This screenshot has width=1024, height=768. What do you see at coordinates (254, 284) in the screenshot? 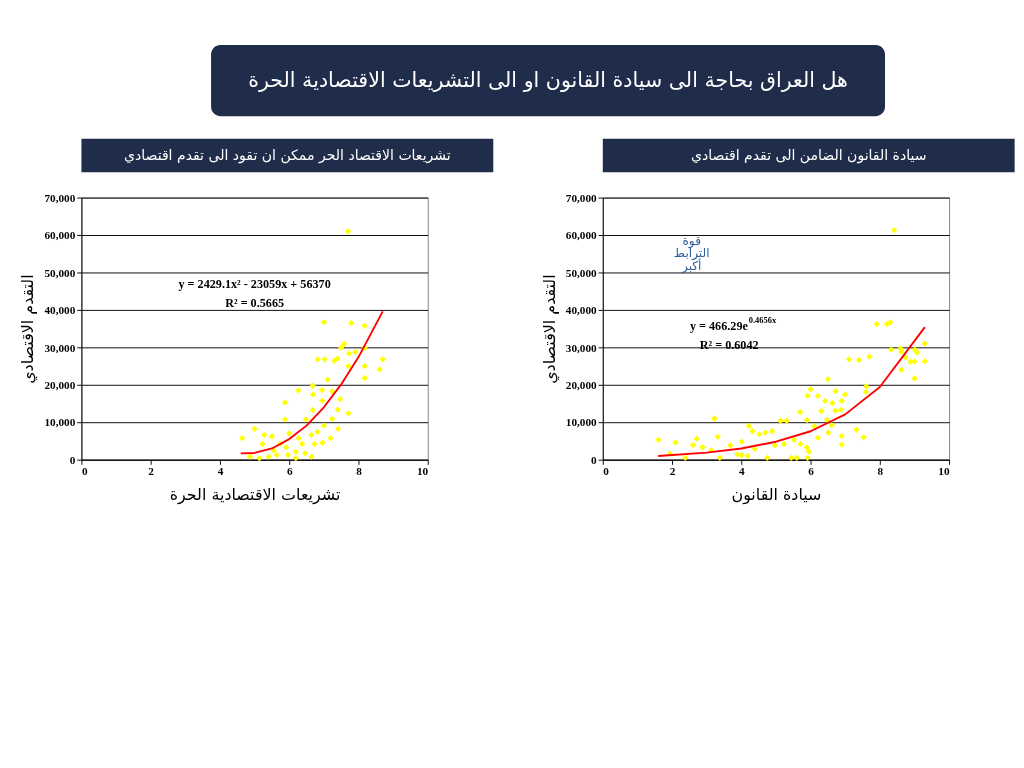
I see `annotation: y = 2429.1x² - 23059x + 56370` at bounding box center [254, 284].